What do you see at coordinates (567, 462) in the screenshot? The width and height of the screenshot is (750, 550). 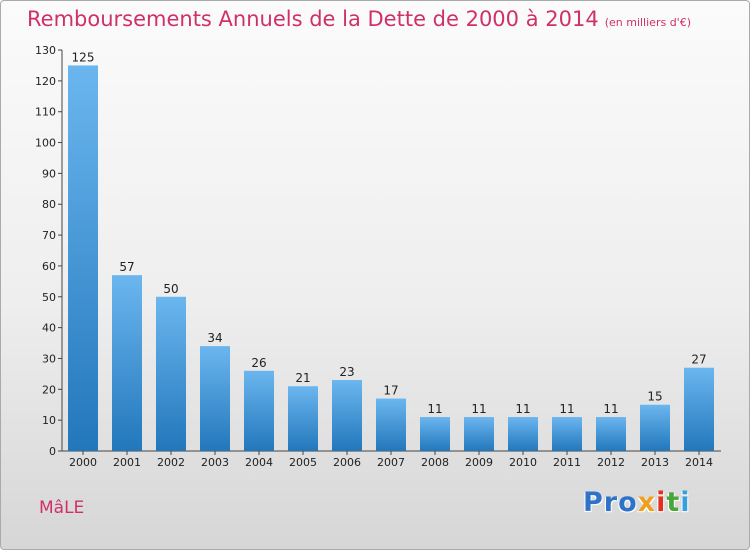 I see `x-tick-label: 2011` at bounding box center [567, 462].